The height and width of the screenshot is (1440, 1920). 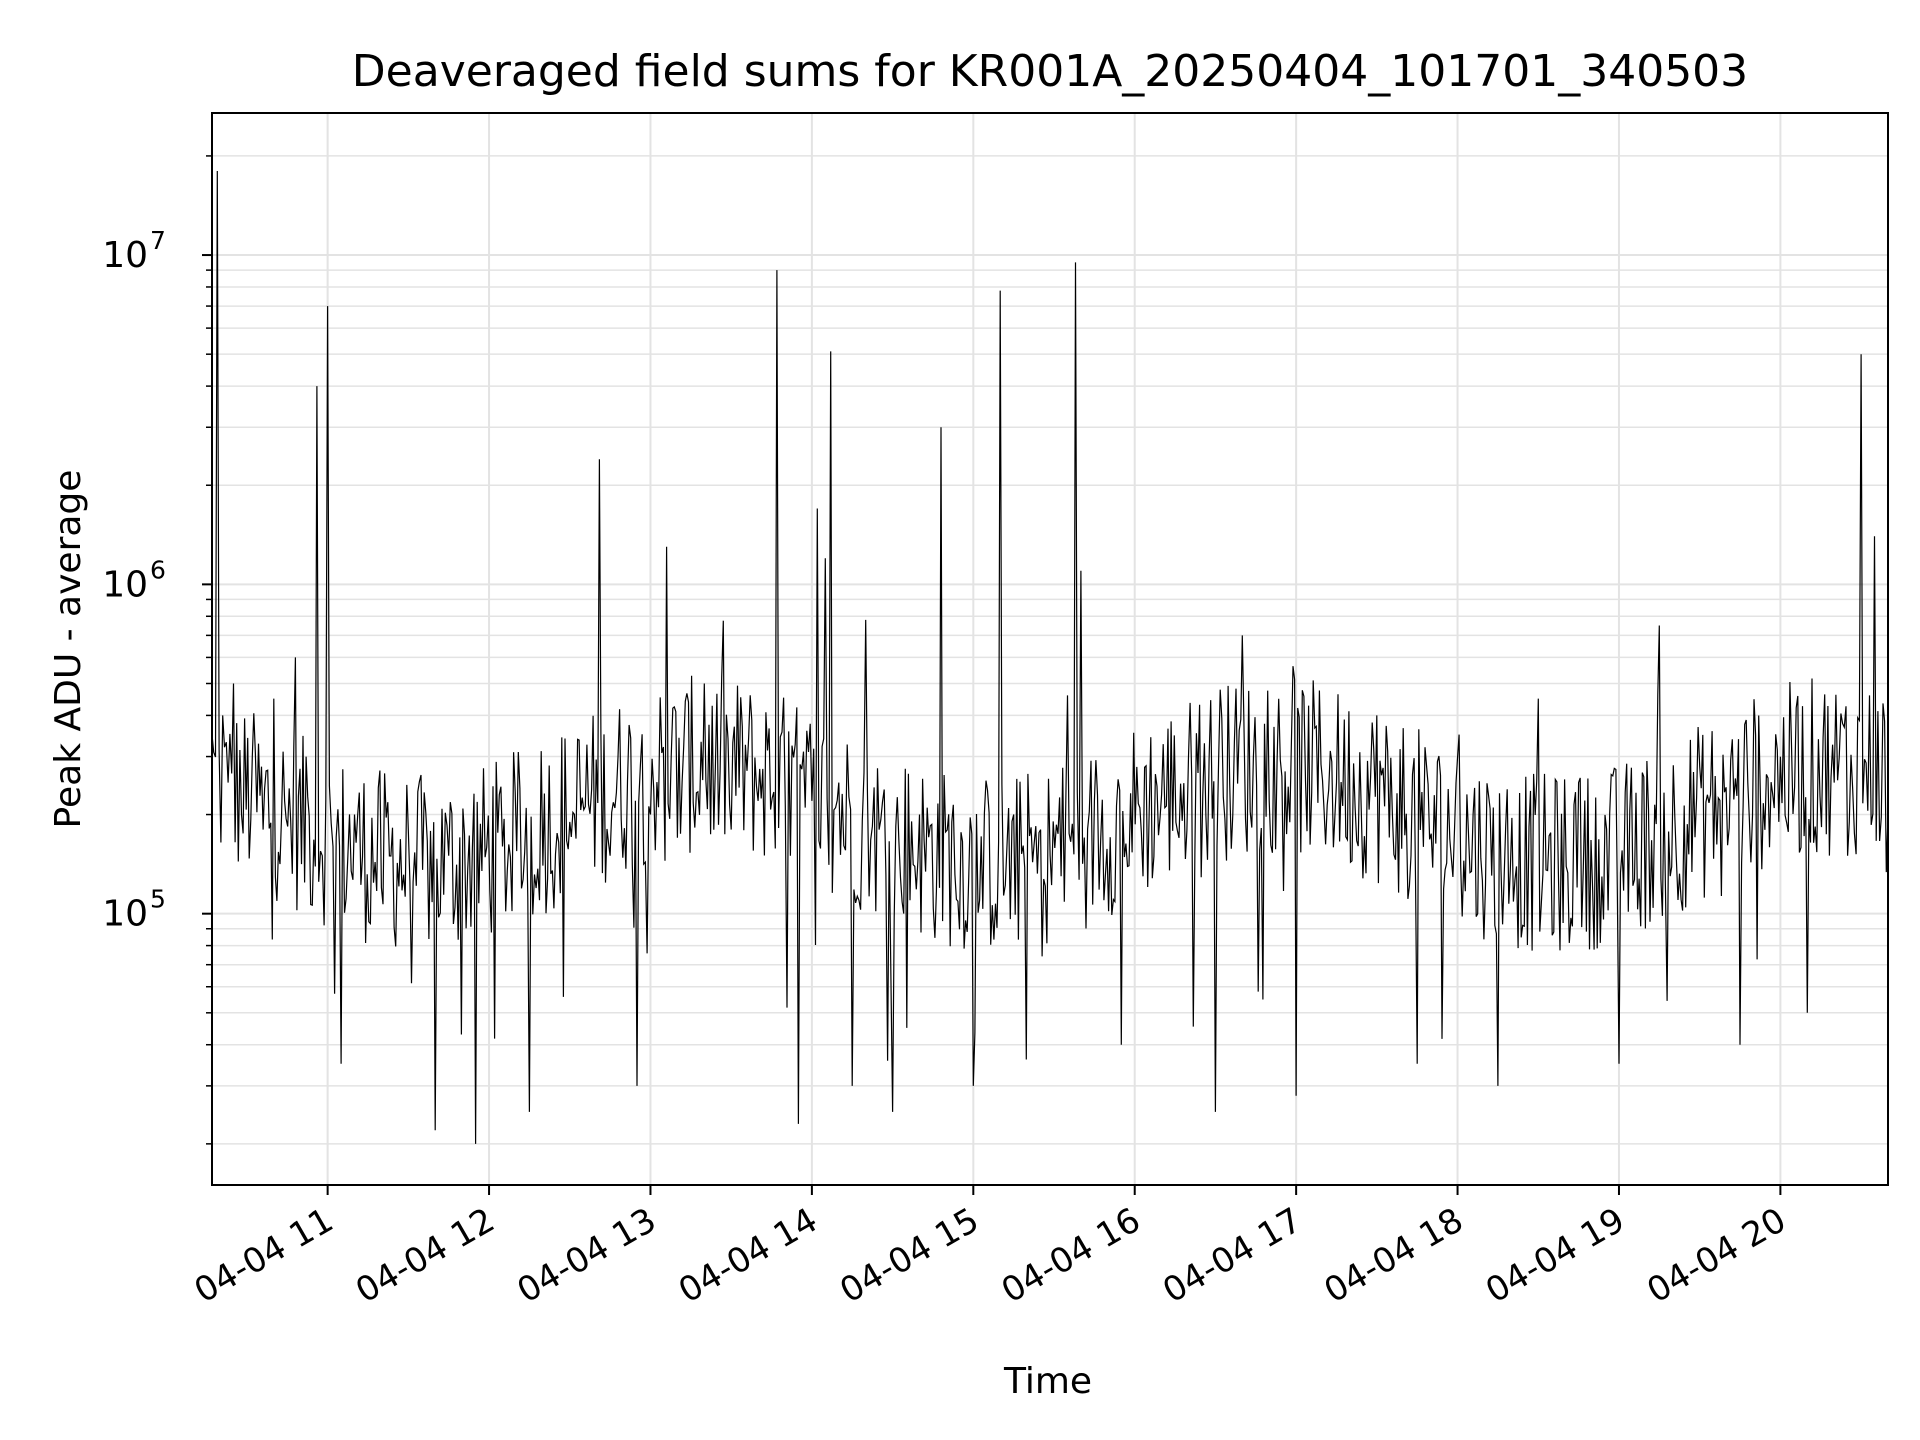 What do you see at coordinates (68, 649) in the screenshot?
I see `y-axis-label: Peak ADU - average` at bounding box center [68, 649].